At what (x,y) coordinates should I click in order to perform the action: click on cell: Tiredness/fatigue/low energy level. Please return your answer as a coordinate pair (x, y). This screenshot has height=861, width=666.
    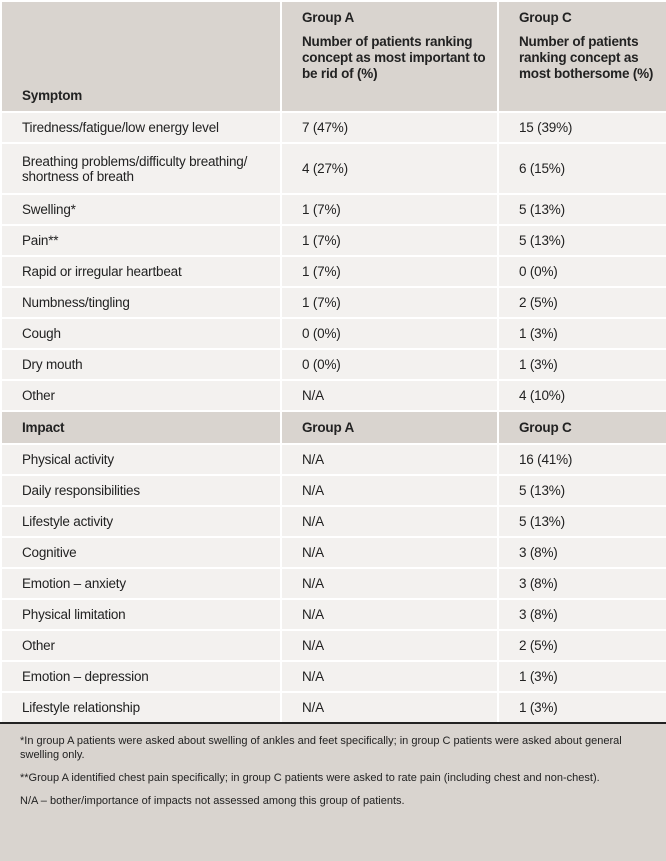
    Looking at the image, I should click on (141, 127).